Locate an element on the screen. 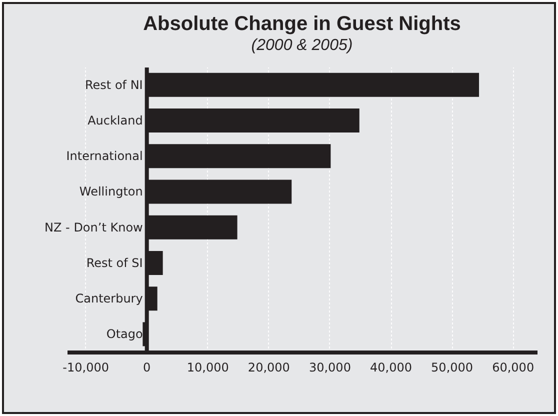  x-tick-label: 40,000 is located at coordinates (391, 367).